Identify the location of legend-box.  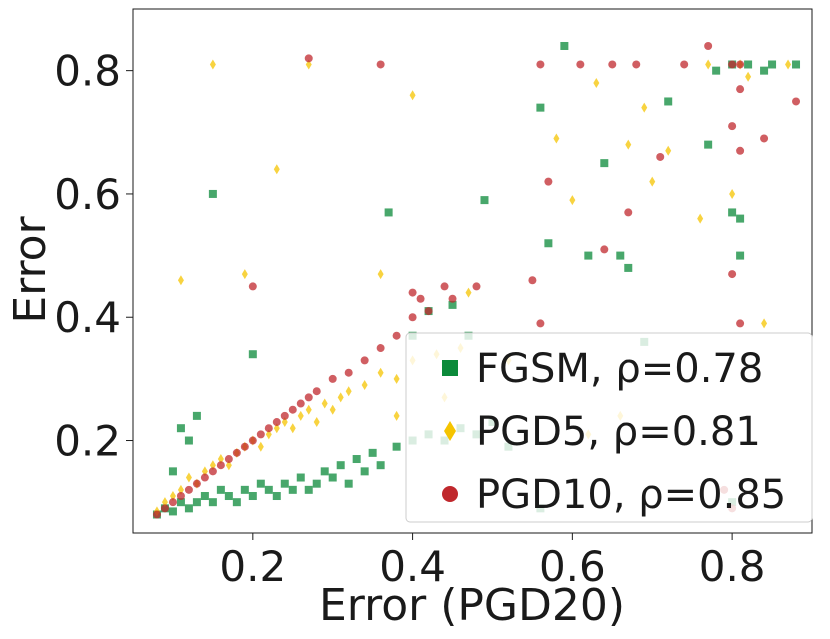
(609, 427).